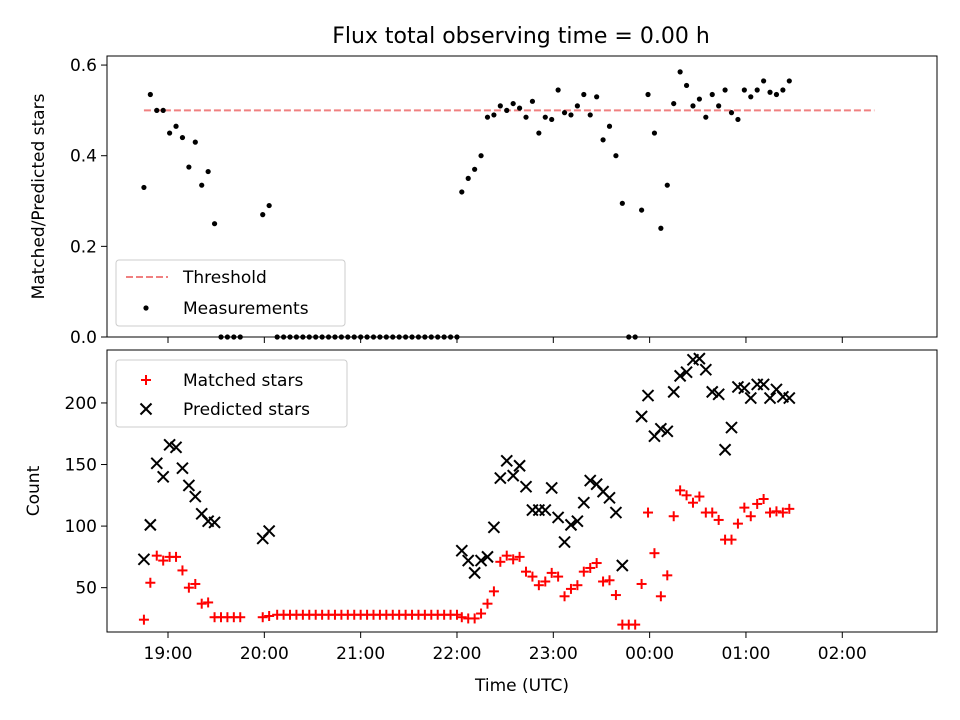 The height and width of the screenshot is (720, 960). Describe the element at coordinates (521, 686) in the screenshot. I see `x-axis-label: Time (UTC)` at that location.